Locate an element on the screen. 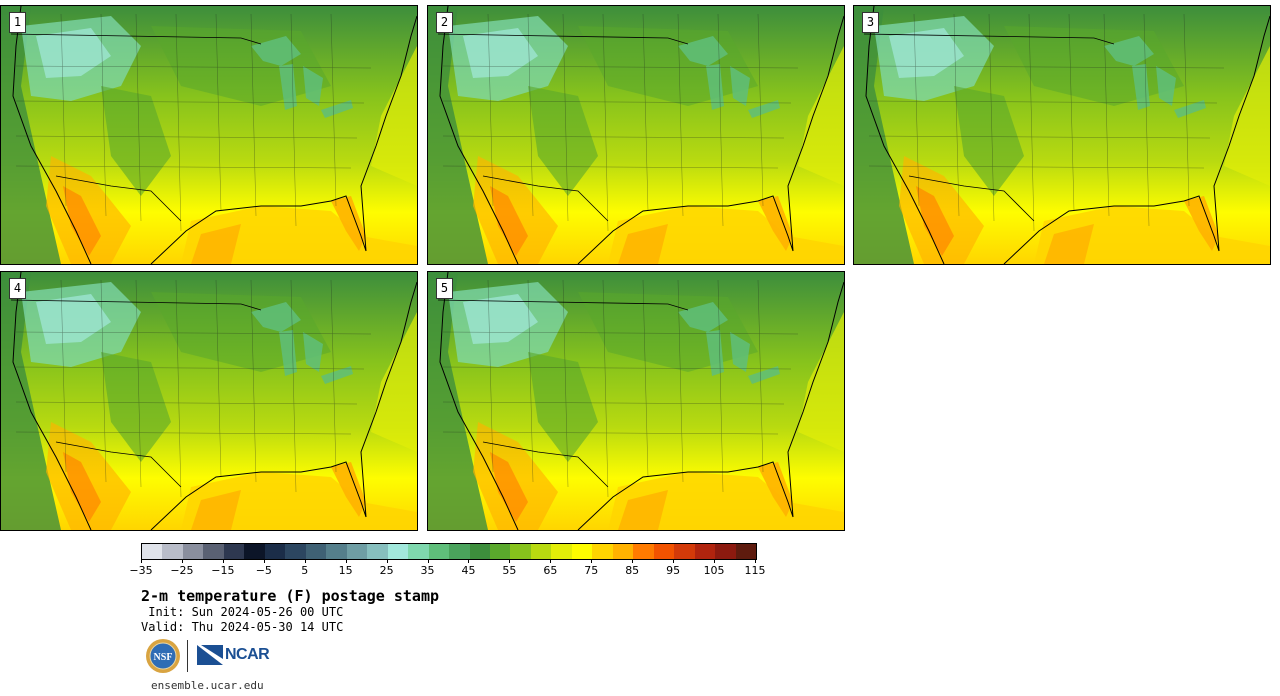  member-label: 4 is located at coordinates (17, 288).